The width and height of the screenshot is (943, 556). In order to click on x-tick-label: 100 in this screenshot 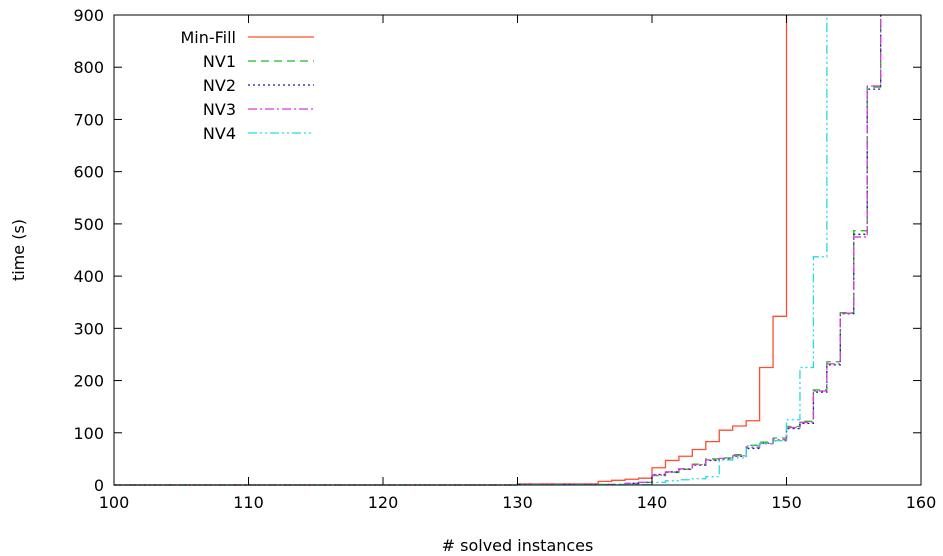, I will do `click(114, 502)`.